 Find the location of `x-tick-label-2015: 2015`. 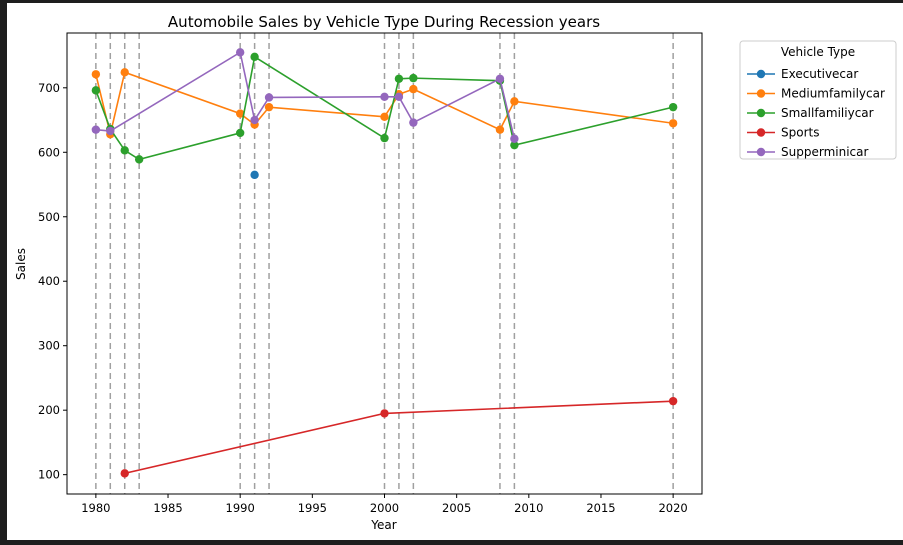

x-tick-label-2015: 2015 is located at coordinates (600, 508).